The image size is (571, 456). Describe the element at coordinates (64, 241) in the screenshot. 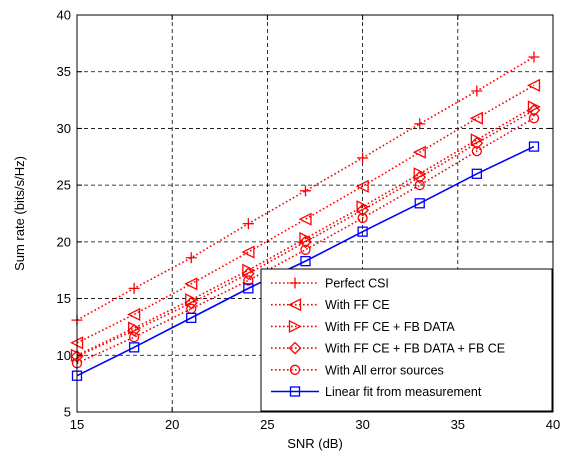

I see `y-tick-label: 20` at that location.